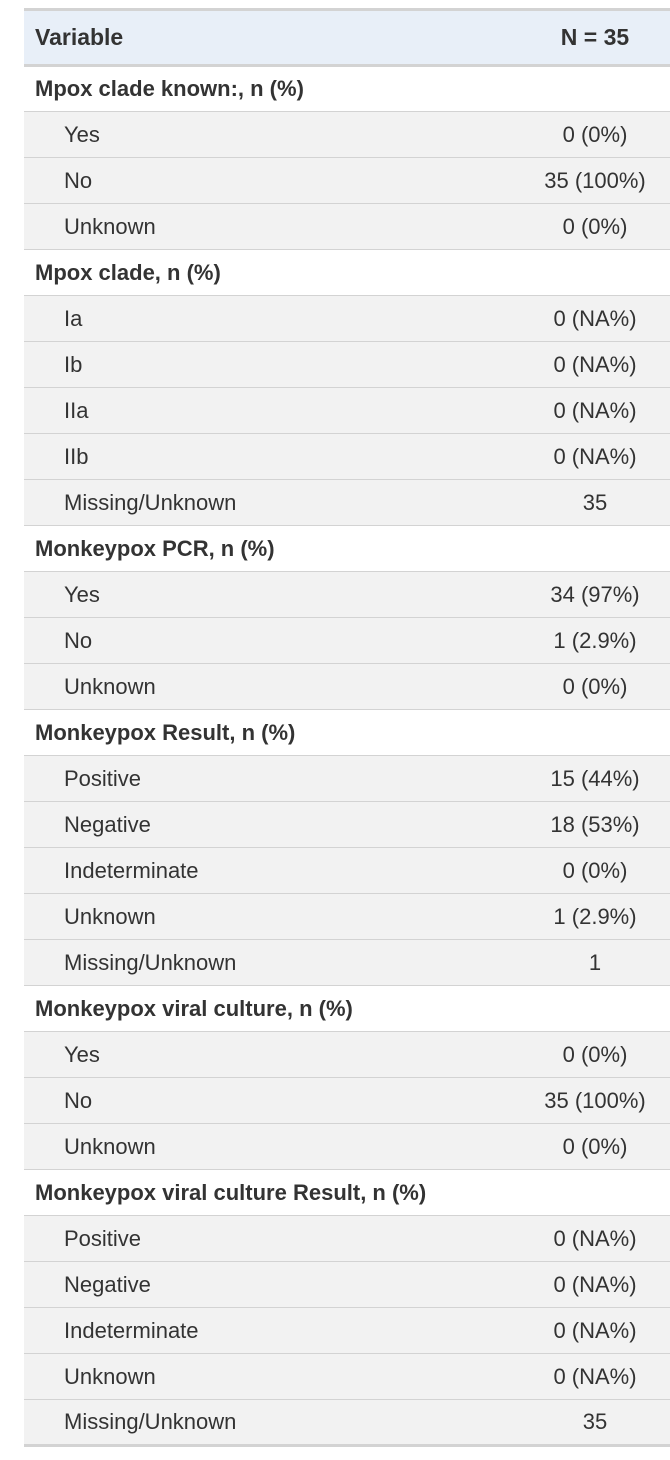  I want to click on table-row: Unknown 1 (2.9%), so click(347, 916).